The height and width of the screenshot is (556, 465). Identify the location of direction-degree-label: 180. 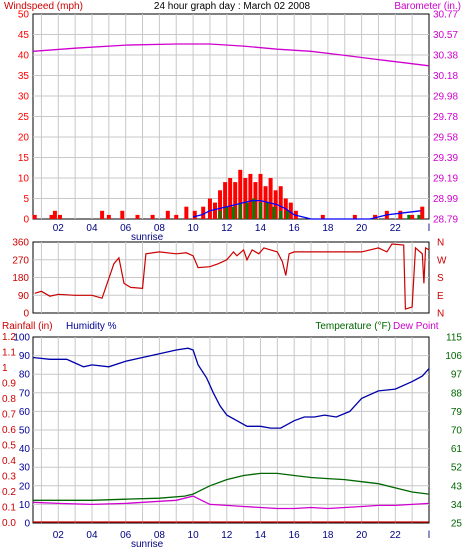
(20, 278).